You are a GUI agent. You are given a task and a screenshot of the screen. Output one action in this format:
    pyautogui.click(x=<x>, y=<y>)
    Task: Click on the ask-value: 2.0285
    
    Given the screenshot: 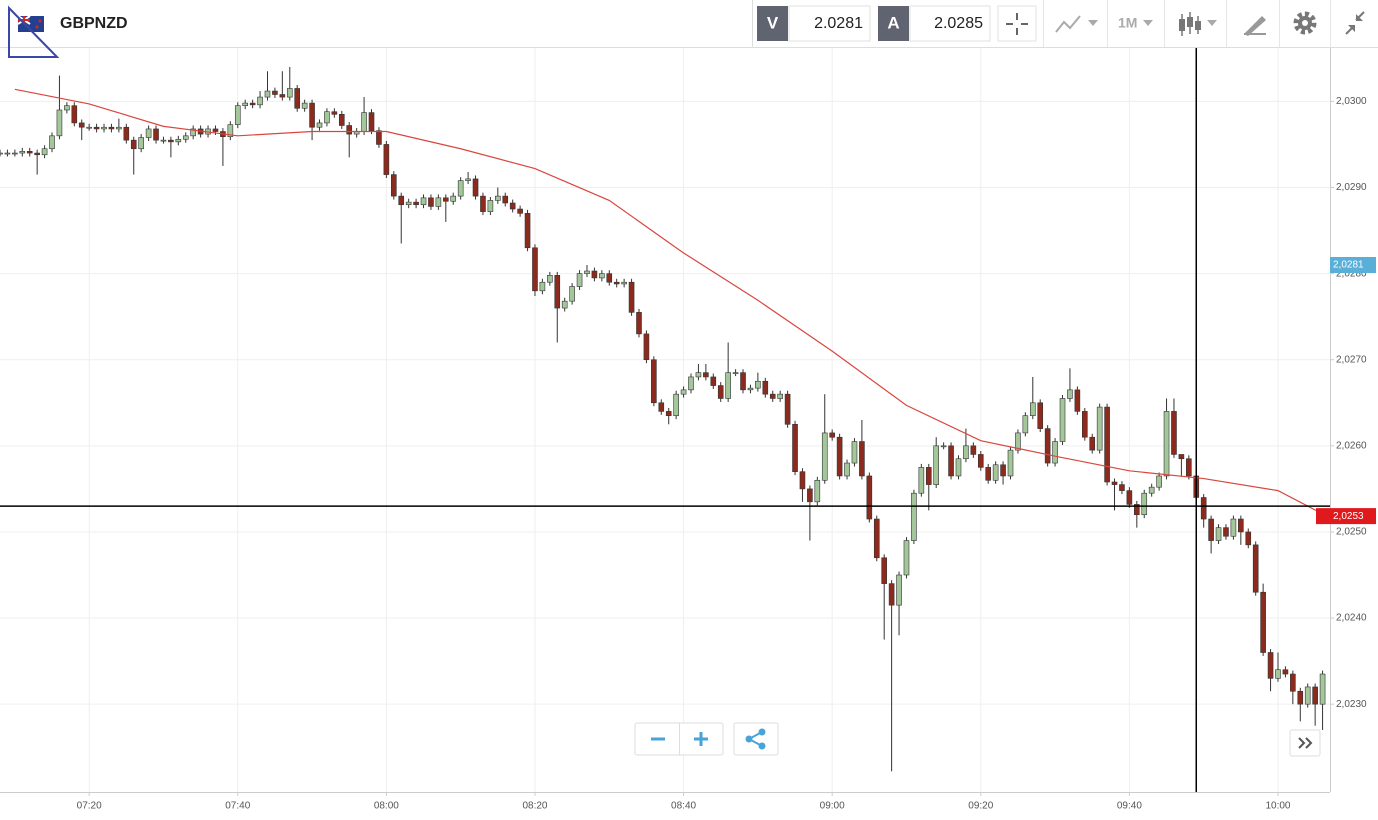 What is the action you would take?
    pyautogui.click(x=958, y=23)
    